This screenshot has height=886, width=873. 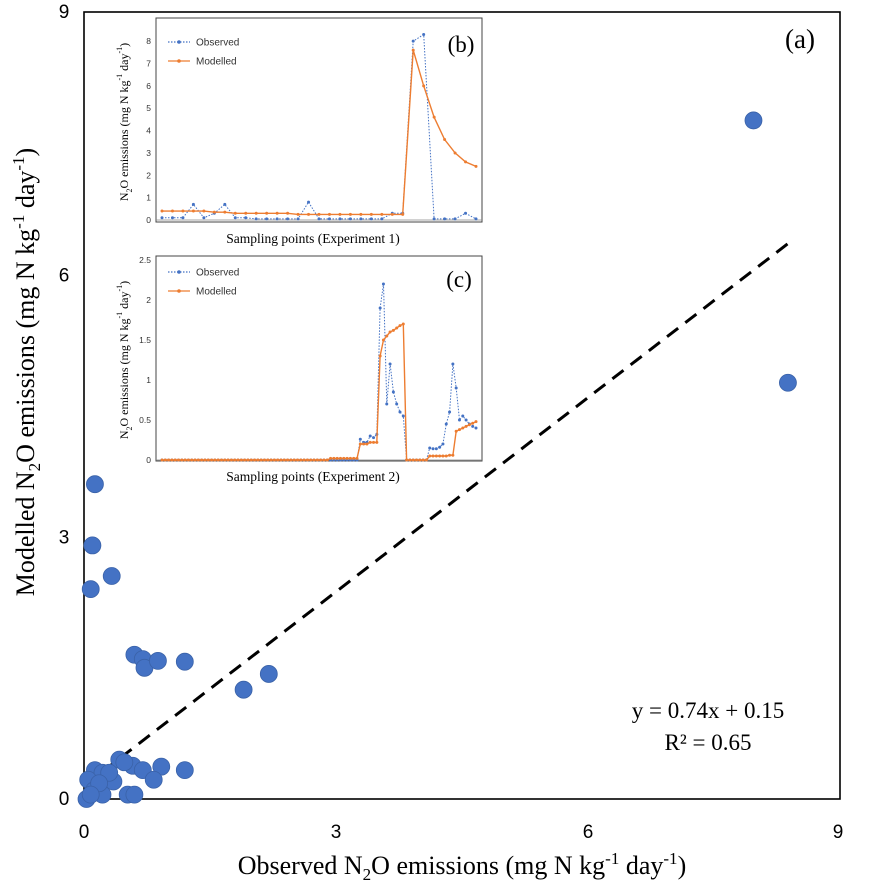 I want to click on legend-b: Observed Modelled, so click(x=203, y=53).